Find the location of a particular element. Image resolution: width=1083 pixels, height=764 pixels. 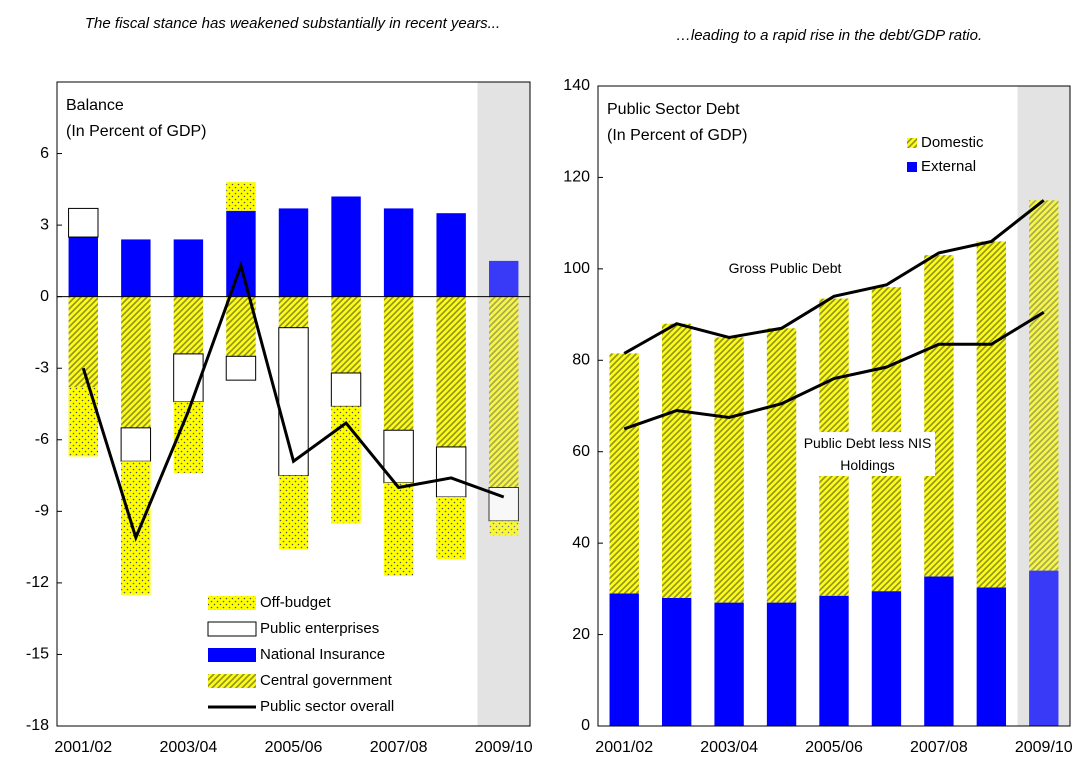

y-tick-label: -9 is located at coordinates (42, 511).